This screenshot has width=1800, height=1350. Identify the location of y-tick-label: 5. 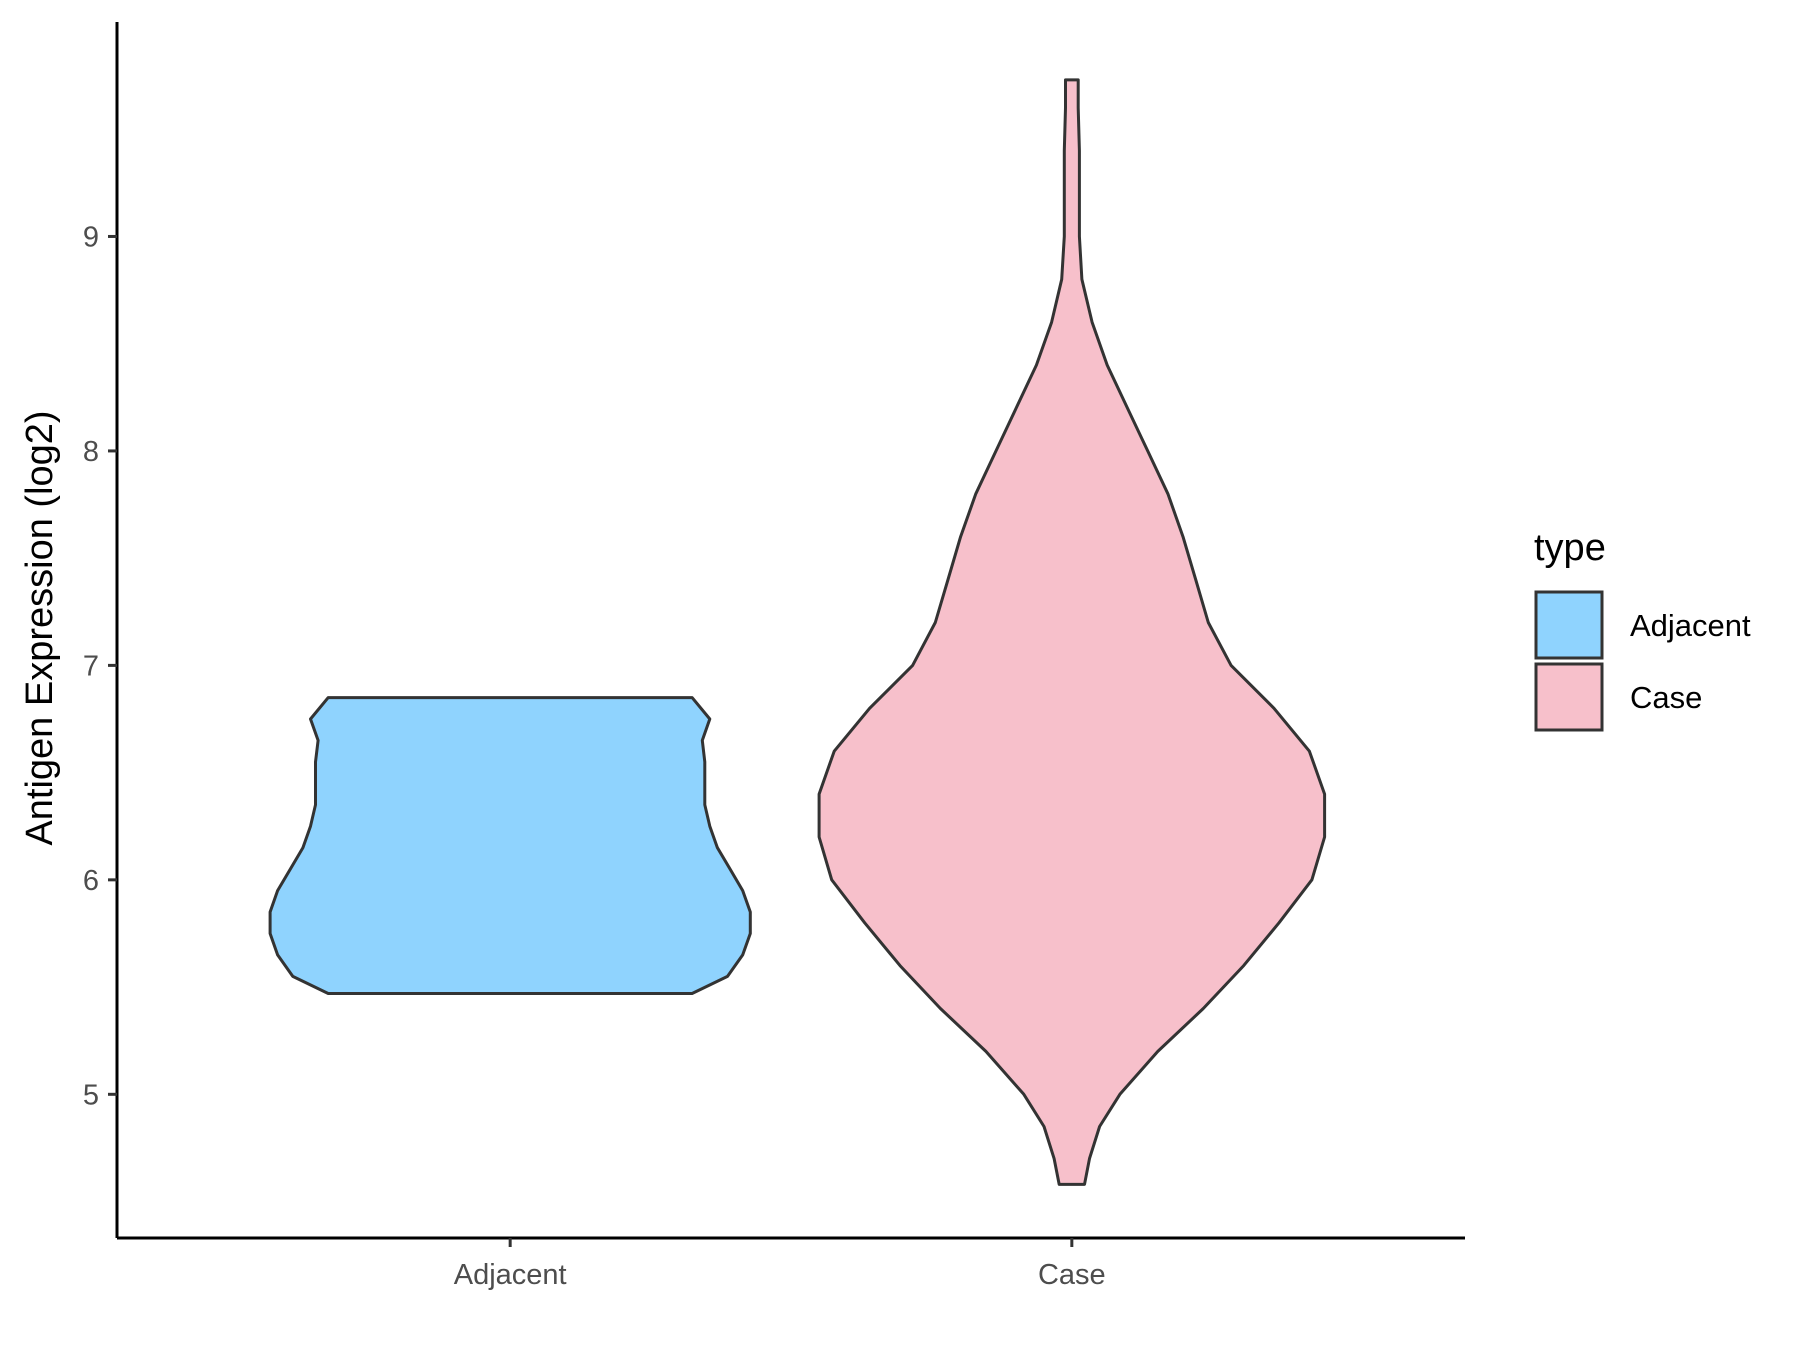
(91, 1095).